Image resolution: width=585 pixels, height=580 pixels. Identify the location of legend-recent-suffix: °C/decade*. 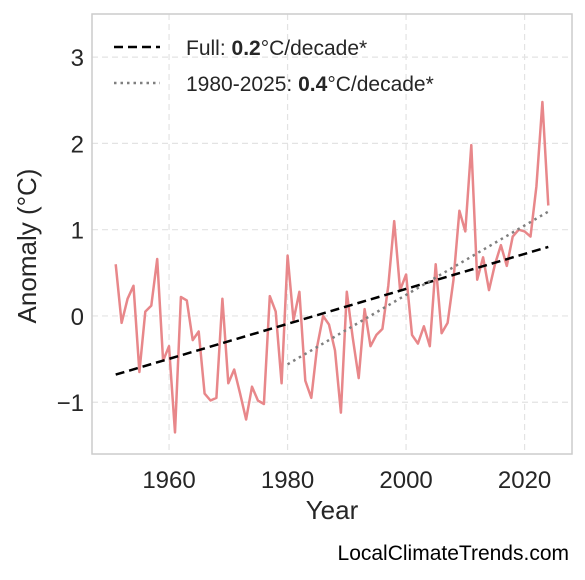
(380, 84).